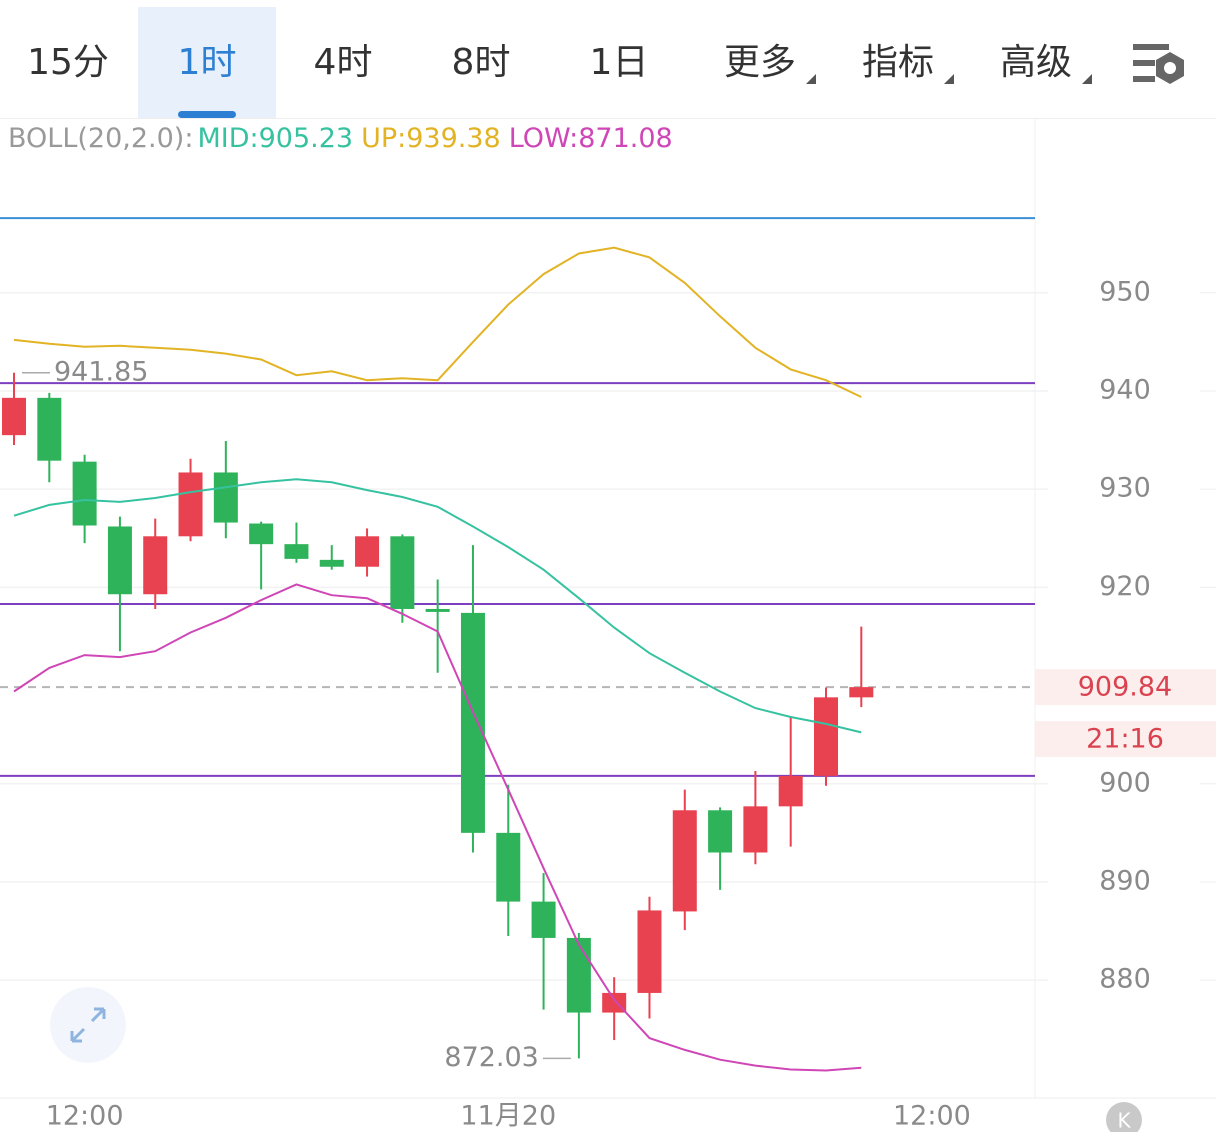  Describe the element at coordinates (1125, 880) in the screenshot. I see `y-tick-label: 890` at that location.